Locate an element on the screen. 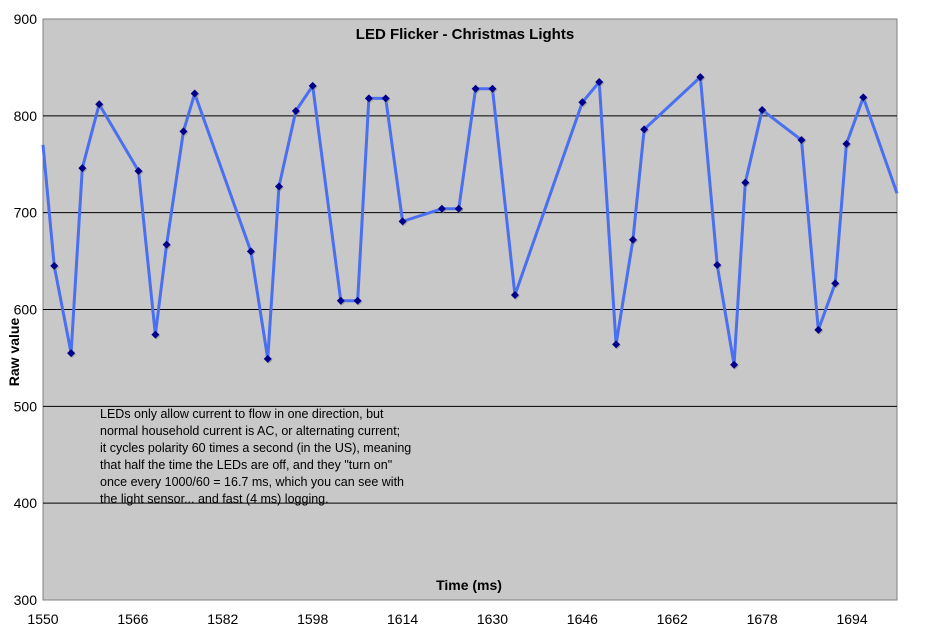  x-tick-label: 1662 is located at coordinates (672, 619).